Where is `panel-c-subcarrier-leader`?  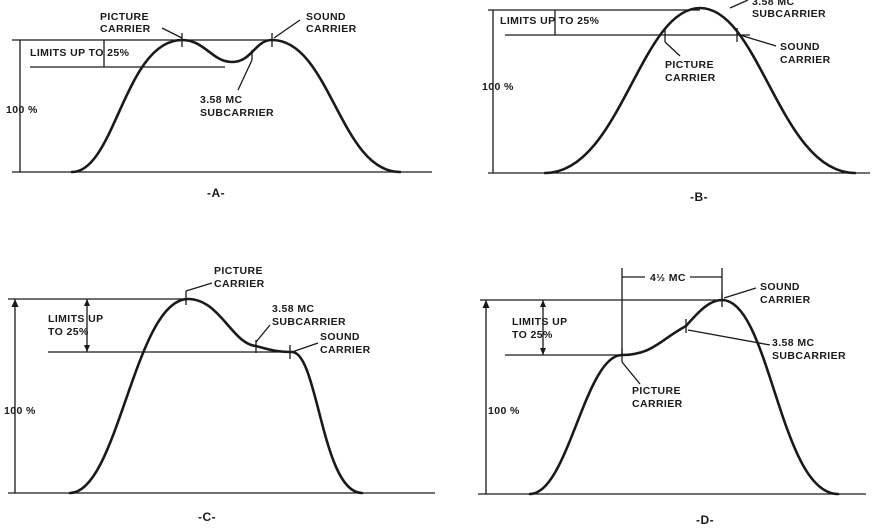
panel-c-subcarrier-leader is located at coordinates (263, 333).